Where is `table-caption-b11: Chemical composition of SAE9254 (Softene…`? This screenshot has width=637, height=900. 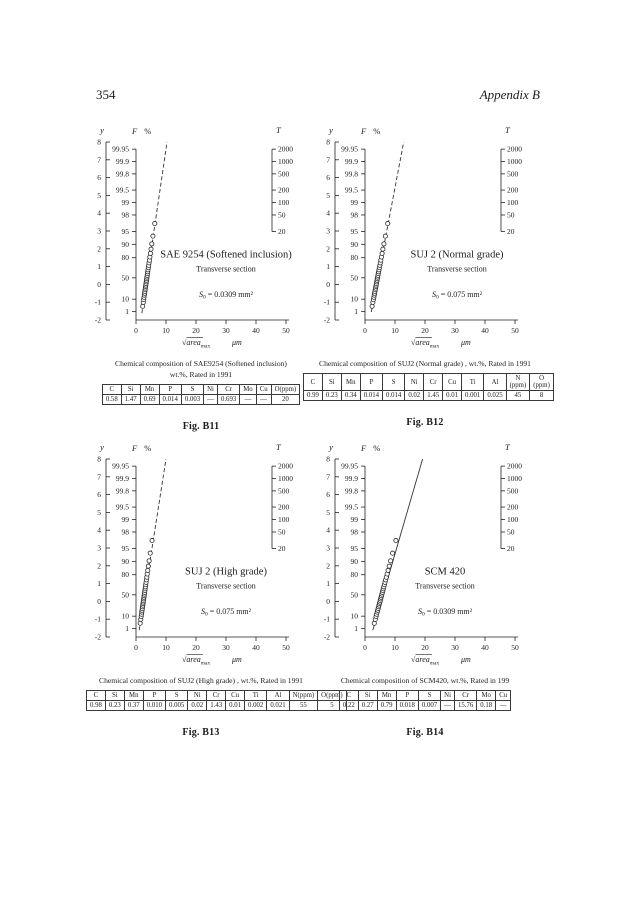
table-caption-b11: Chemical composition of SAE9254 (Softene… is located at coordinates (201, 369).